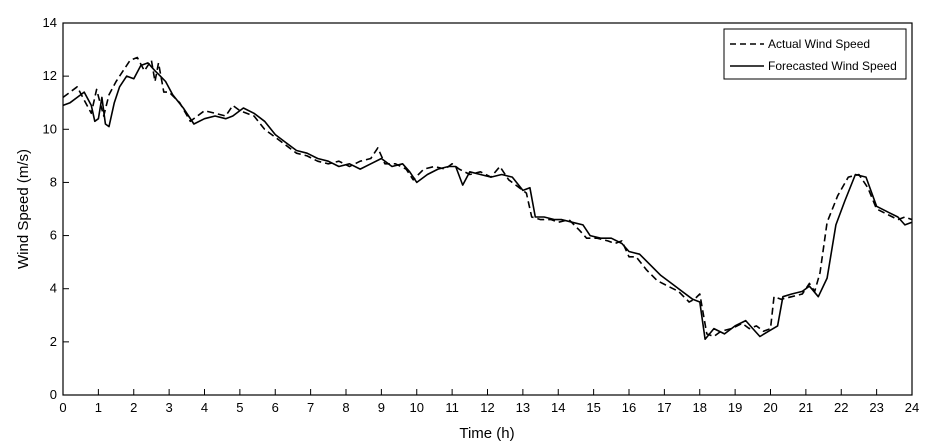 The height and width of the screenshot is (446, 938). I want to click on x-tick-label: 4, so click(204, 407).